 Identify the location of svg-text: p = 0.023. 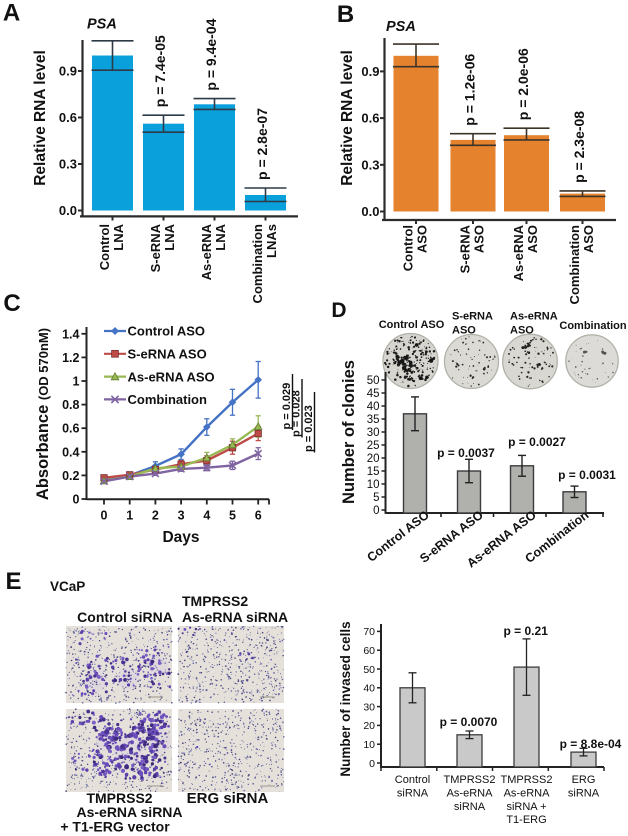
(309, 428).